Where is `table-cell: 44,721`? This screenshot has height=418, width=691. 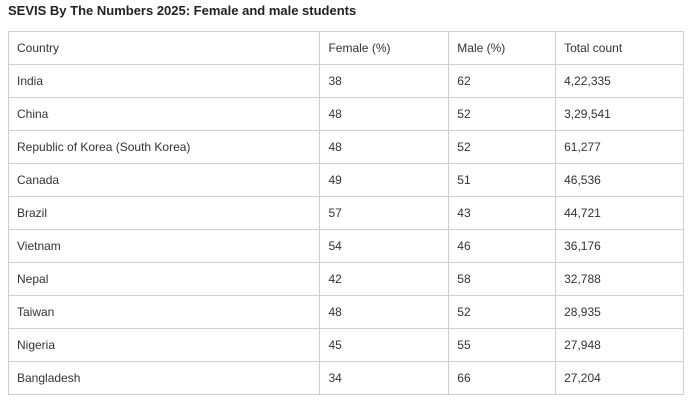 table-cell: 44,721 is located at coordinates (619, 213).